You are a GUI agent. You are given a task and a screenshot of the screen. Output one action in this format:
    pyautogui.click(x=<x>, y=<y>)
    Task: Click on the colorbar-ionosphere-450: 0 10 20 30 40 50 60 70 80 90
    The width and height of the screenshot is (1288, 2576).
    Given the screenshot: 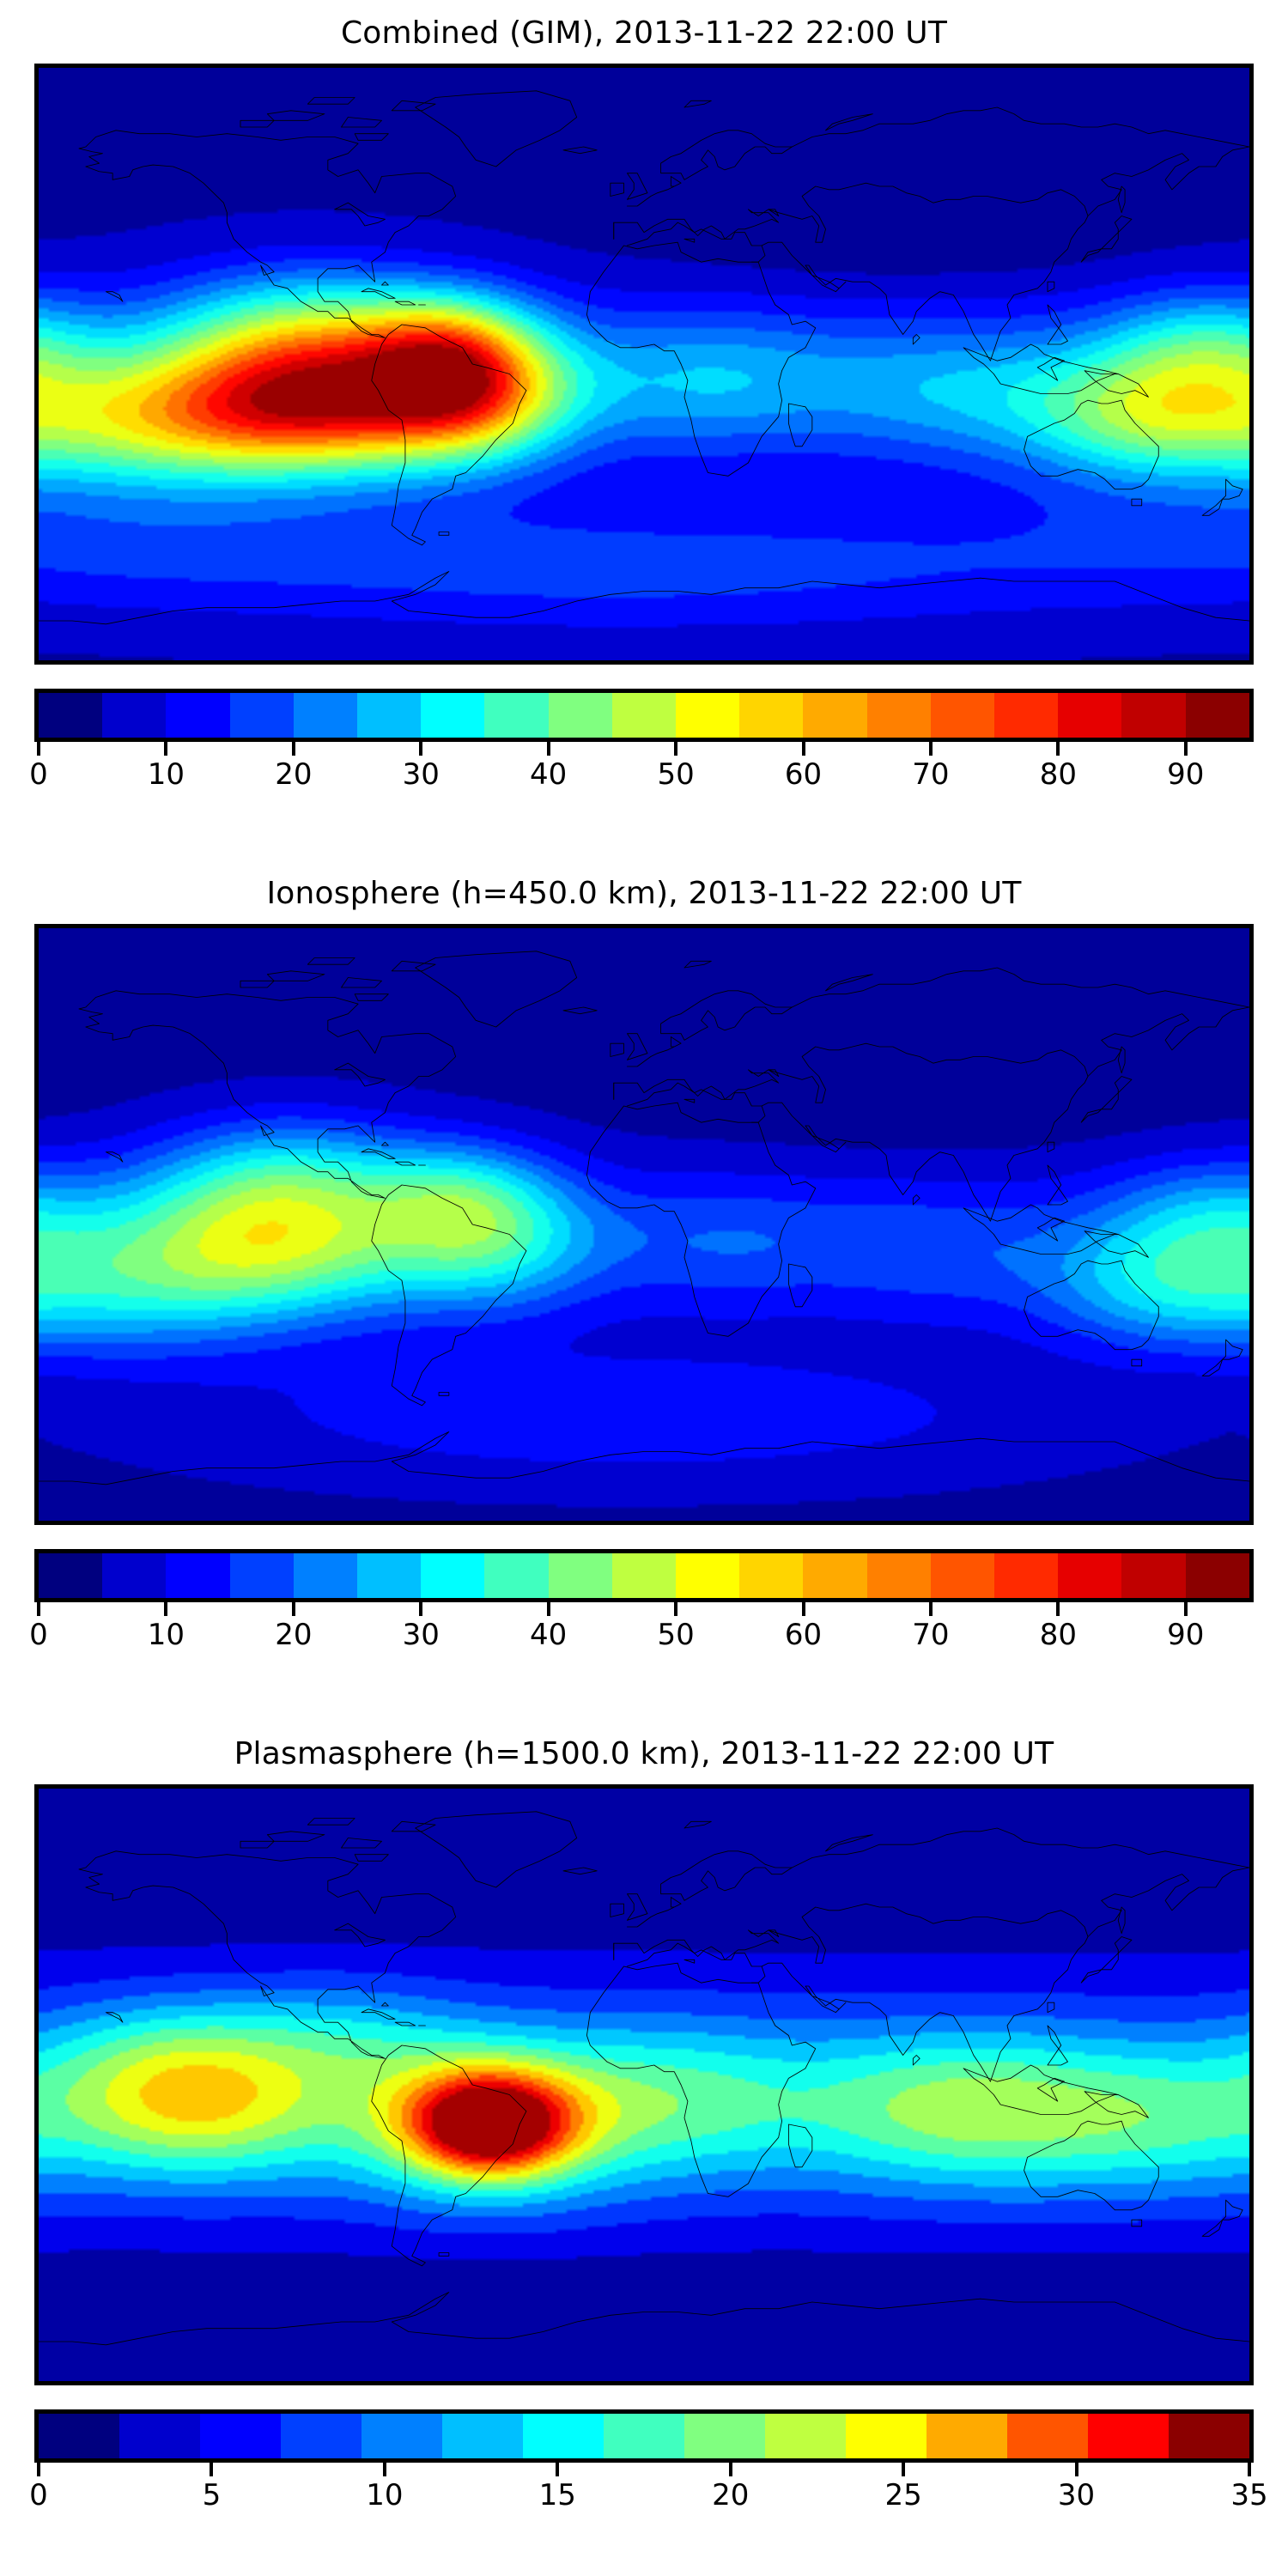 What is the action you would take?
    pyautogui.click(x=641, y=1603)
    